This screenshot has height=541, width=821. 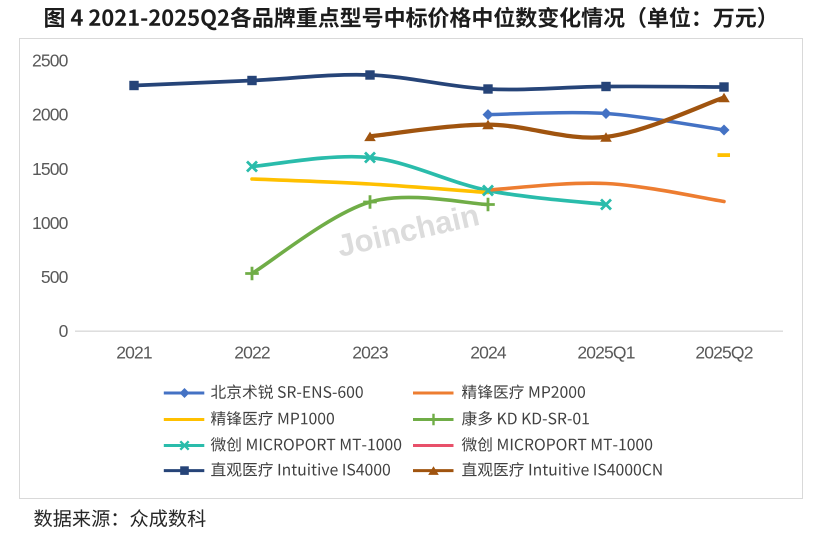 I want to click on svg-text: 2500, so click(x=50, y=61).